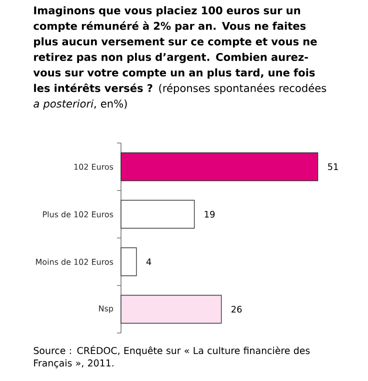 This screenshot has height=381, width=368. I want to click on data-label: 51, so click(333, 166).